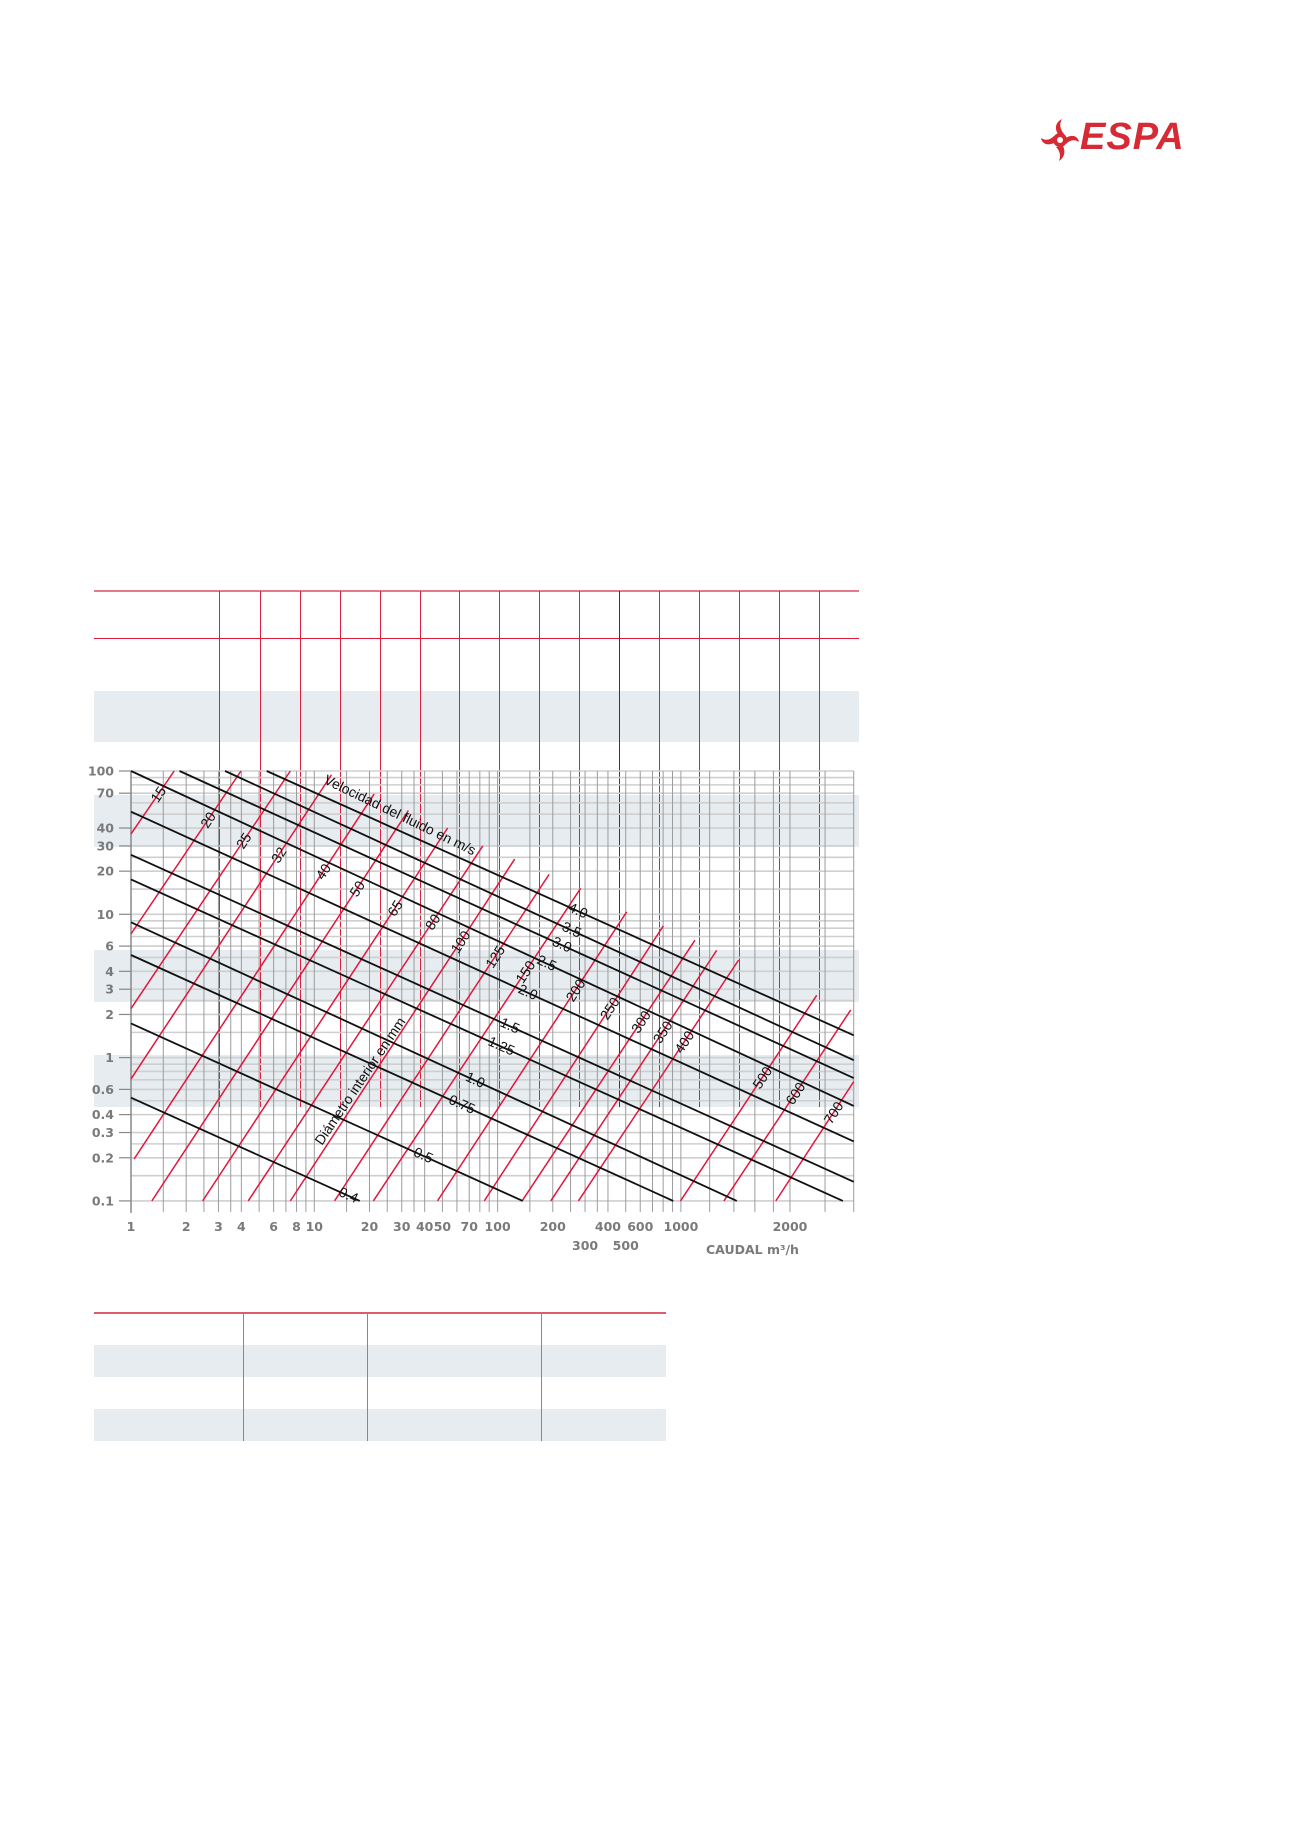 This screenshot has width=1300, height=1839. What do you see at coordinates (462, 1104) in the screenshot?
I see `velocity-label: 0.75` at bounding box center [462, 1104].